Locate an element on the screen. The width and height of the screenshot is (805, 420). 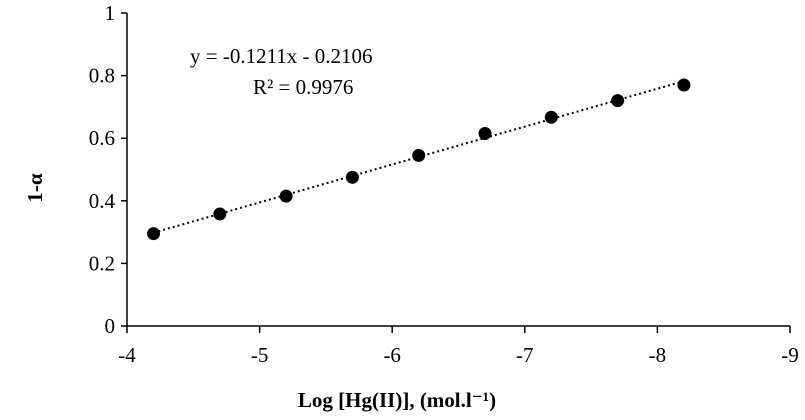
y-tick-label: 0.2 is located at coordinates (102, 263).